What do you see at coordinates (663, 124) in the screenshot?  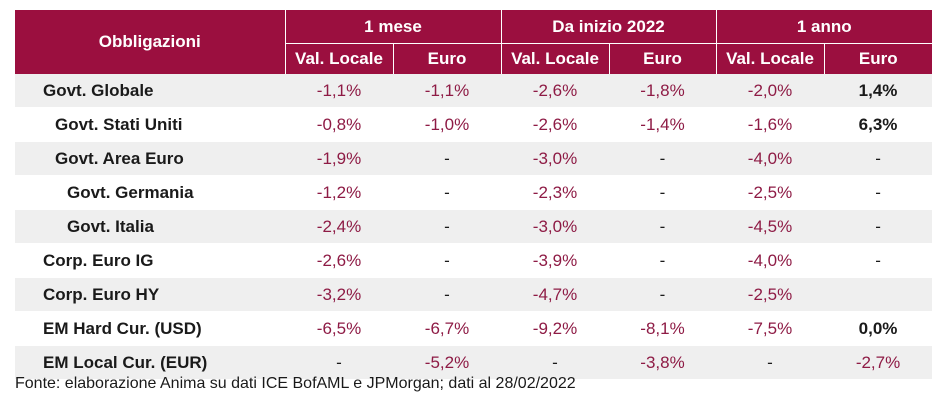 I see `table-cell: -1,4%` at bounding box center [663, 124].